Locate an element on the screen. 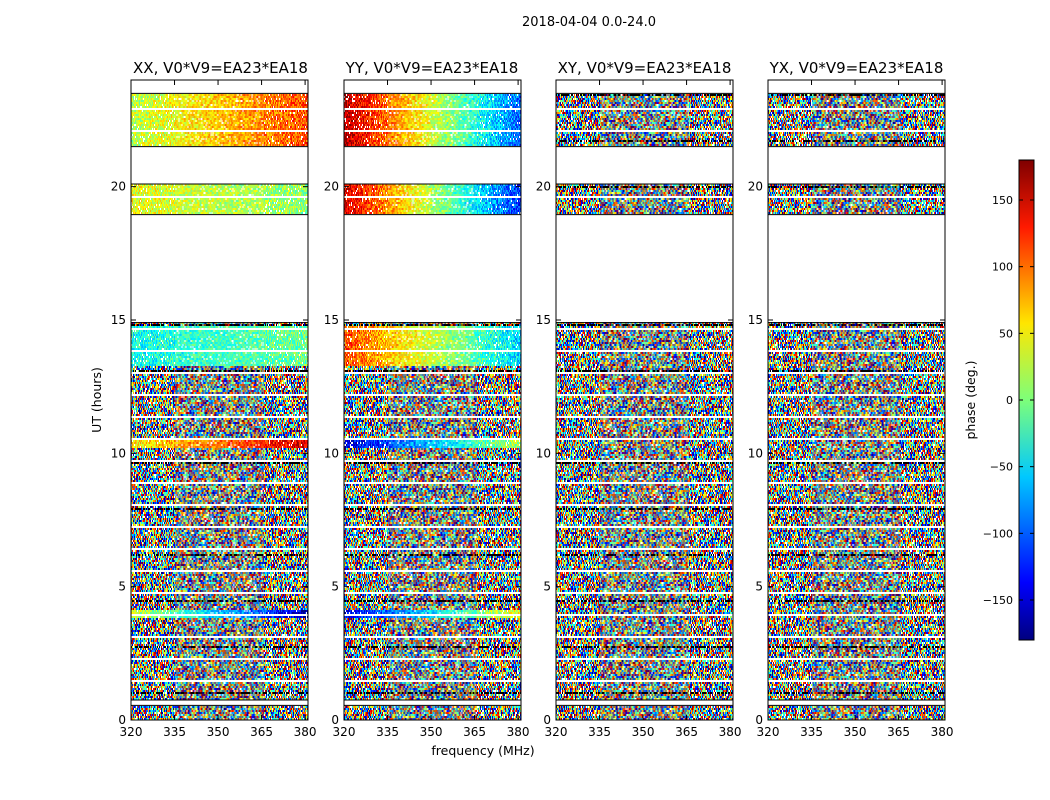  colorbar-tick-label: 150 is located at coordinates (1002, 200).